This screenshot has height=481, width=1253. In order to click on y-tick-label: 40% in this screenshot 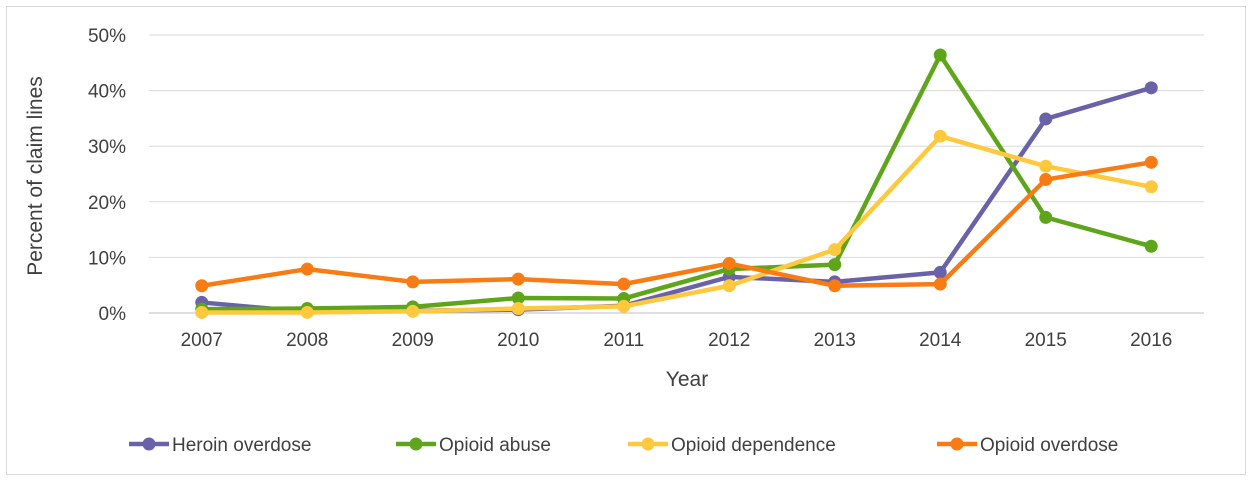, I will do `click(107, 92)`.